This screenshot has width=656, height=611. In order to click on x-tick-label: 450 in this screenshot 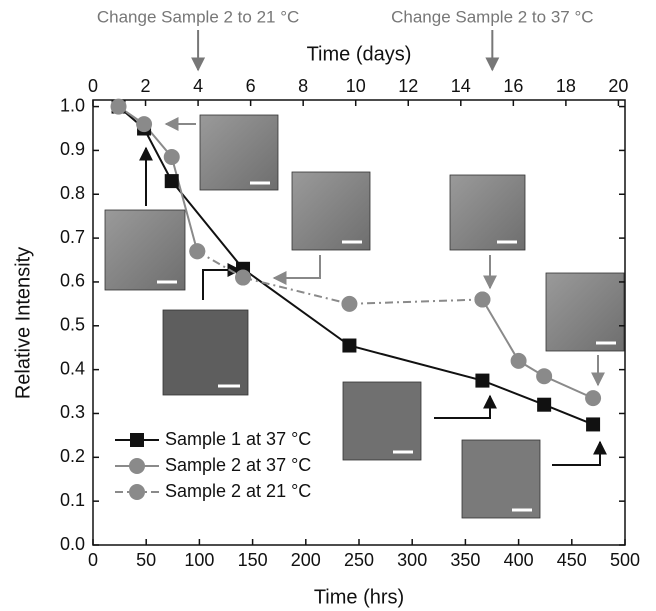, I will do `click(572, 560)`.